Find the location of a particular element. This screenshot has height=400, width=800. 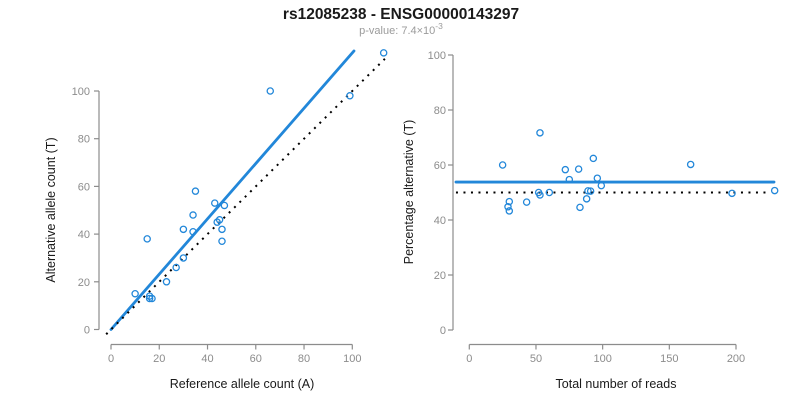

x-axis-label-left: Reference allele count (A) is located at coordinates (242, 384).